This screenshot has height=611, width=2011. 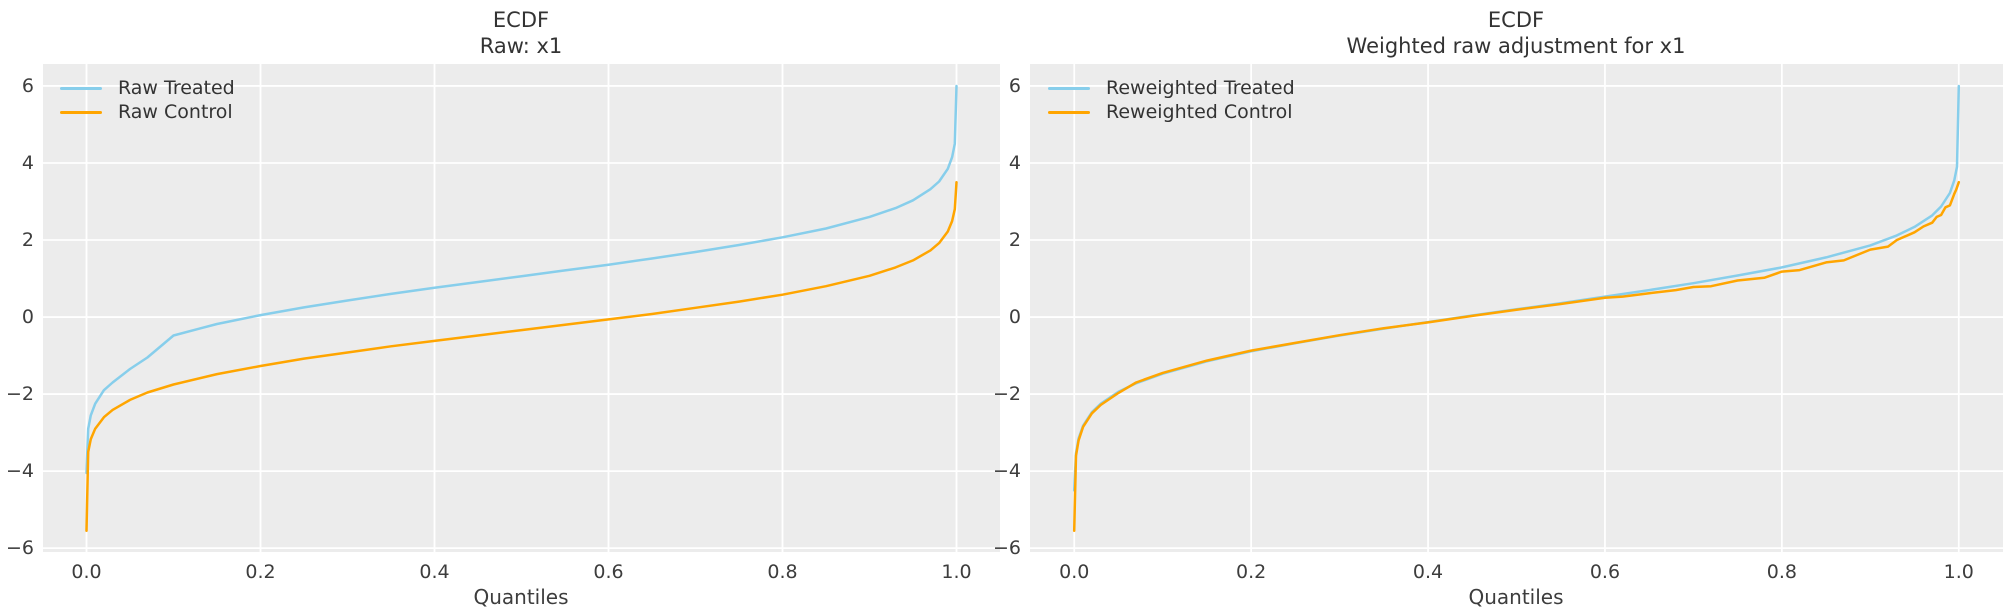 I want to click on raw-control-line-swatch, so click(x=81, y=112).